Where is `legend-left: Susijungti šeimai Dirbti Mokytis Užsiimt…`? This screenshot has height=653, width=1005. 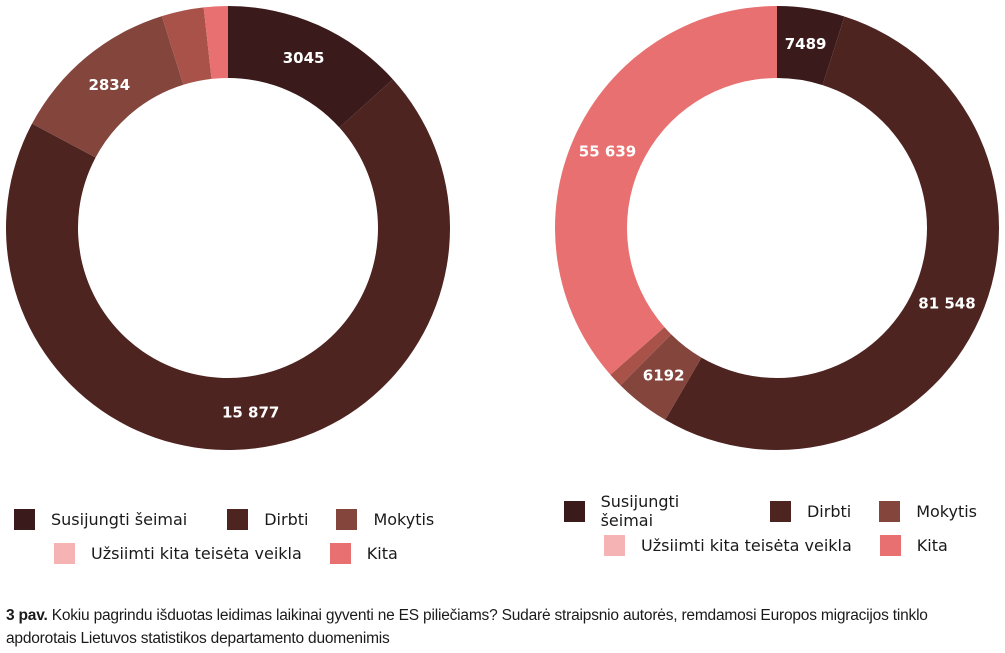
legend-left: Susijungti šeimai Dirbti Mokytis Užsiimt… is located at coordinates (238, 536).